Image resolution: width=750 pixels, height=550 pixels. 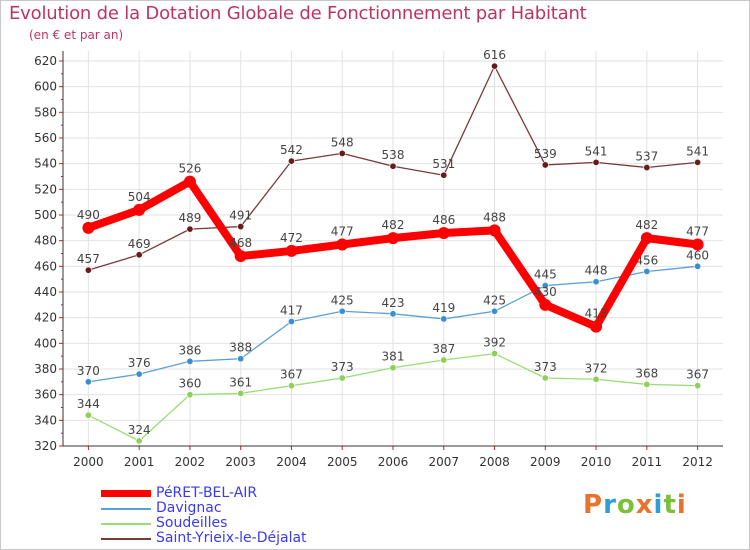 What do you see at coordinates (45, 446) in the screenshot?
I see `y-tick-label: 320` at bounding box center [45, 446].